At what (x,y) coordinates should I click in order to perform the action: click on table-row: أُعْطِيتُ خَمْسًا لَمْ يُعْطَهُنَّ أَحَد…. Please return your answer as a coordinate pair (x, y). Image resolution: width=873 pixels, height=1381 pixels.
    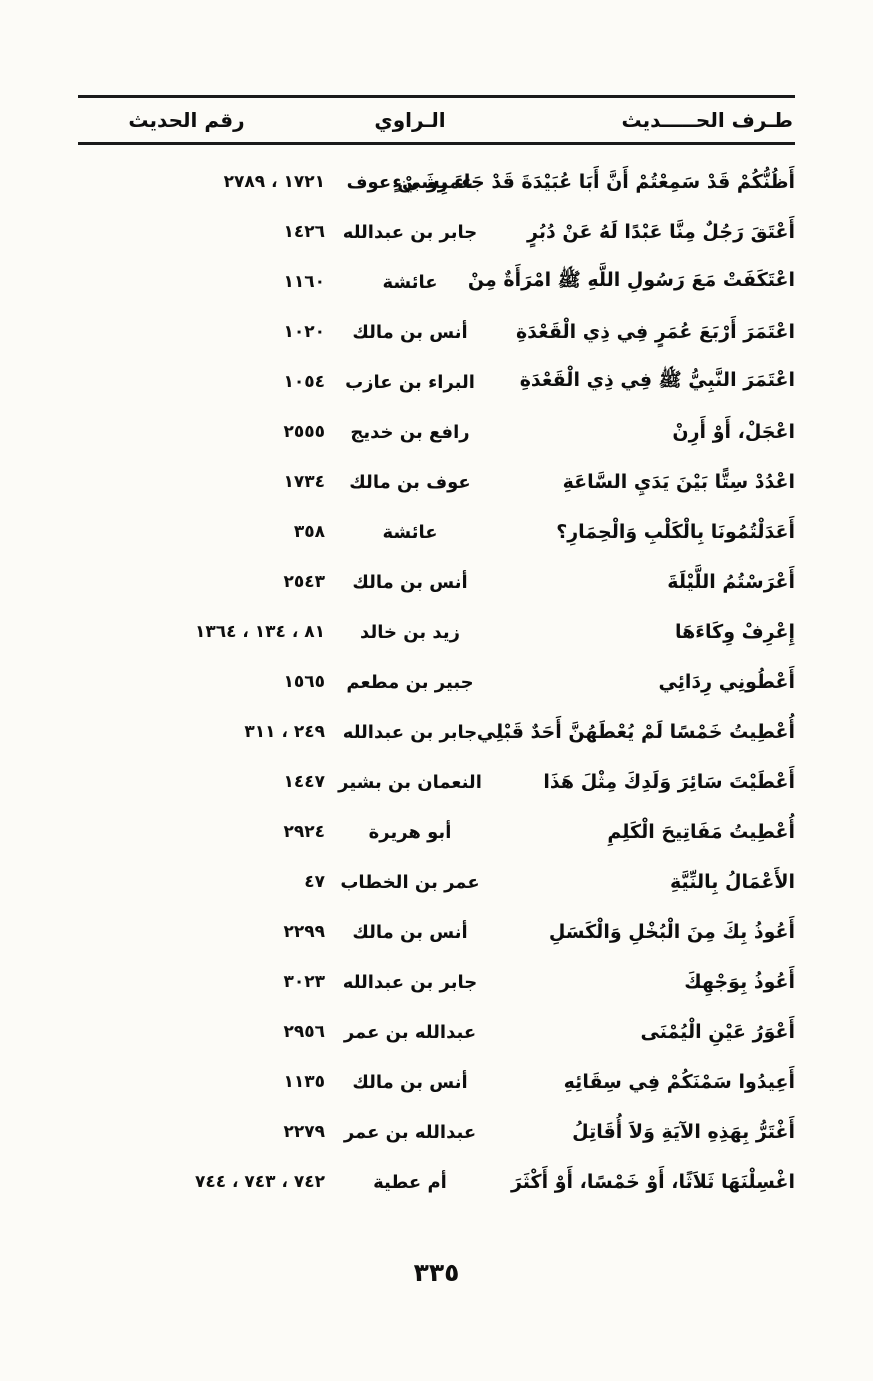
    Looking at the image, I should click on (436, 732).